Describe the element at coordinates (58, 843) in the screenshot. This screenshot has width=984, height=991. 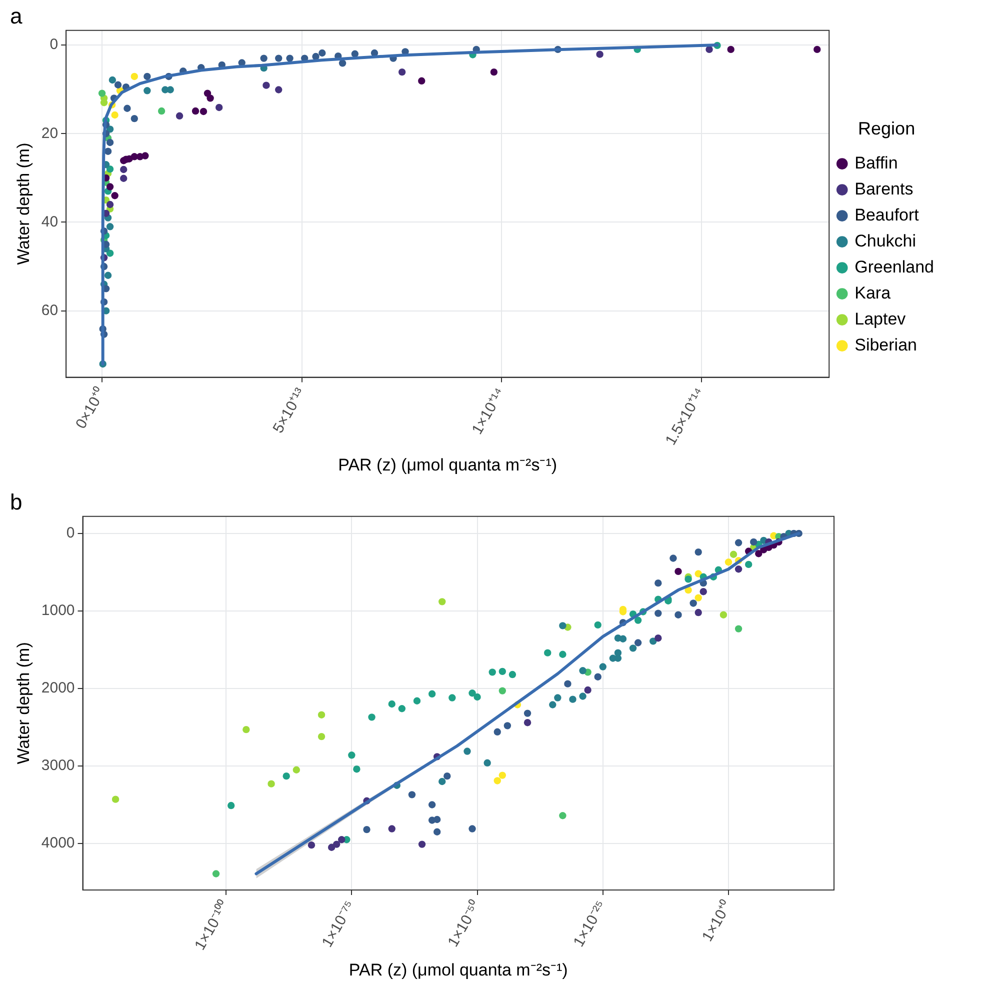
I see `y-tick-label: 4000` at that location.